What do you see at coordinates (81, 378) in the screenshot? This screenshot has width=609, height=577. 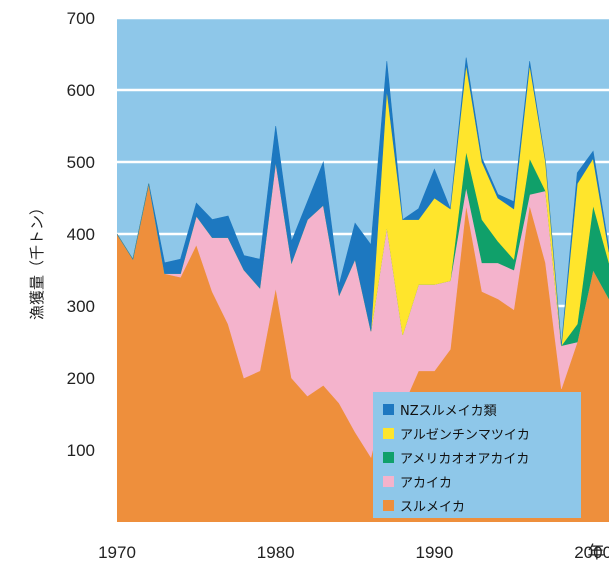 I see `y-tick-label-200: 200` at bounding box center [81, 378].